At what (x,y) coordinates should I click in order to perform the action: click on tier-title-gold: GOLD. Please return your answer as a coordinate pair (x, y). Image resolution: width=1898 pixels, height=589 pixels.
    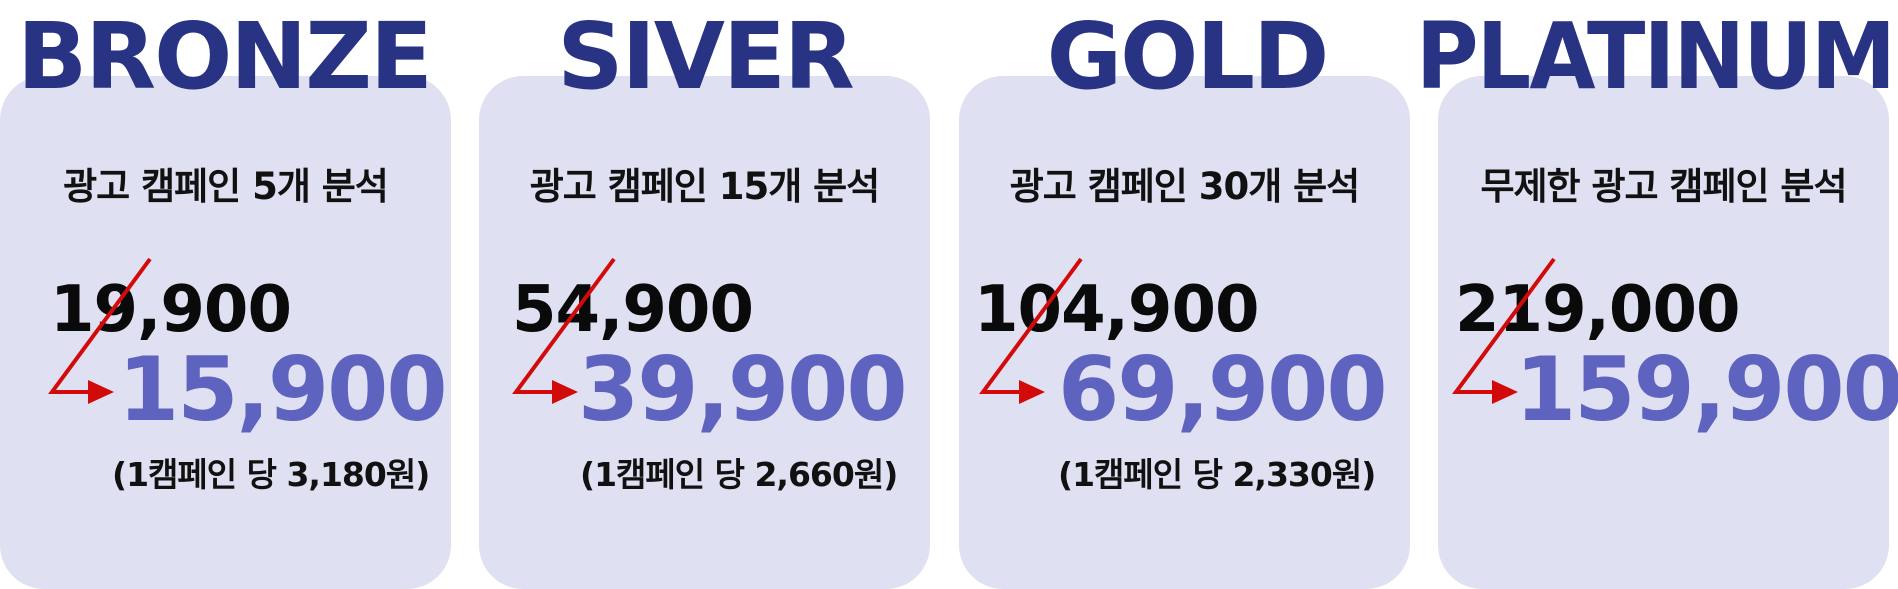
    Looking at the image, I should click on (1188, 56).